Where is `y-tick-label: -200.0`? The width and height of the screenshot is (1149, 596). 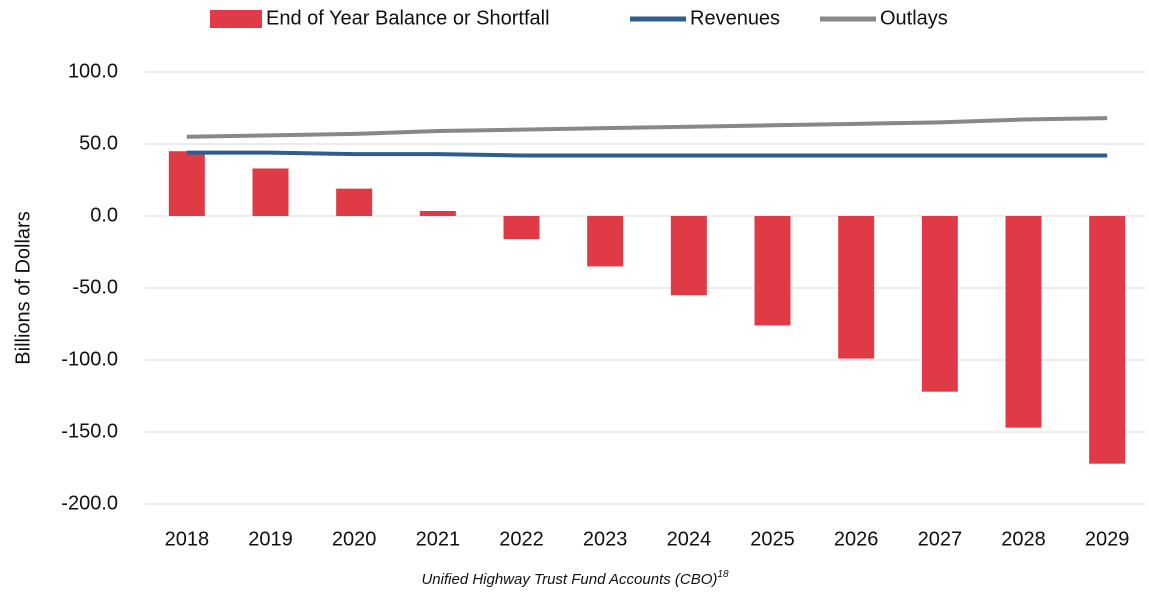 y-tick-label: -200.0 is located at coordinates (89, 503).